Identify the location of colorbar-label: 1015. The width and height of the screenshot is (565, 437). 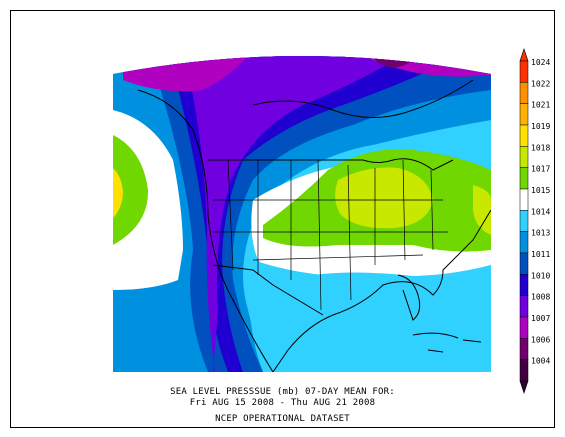
(540, 190).